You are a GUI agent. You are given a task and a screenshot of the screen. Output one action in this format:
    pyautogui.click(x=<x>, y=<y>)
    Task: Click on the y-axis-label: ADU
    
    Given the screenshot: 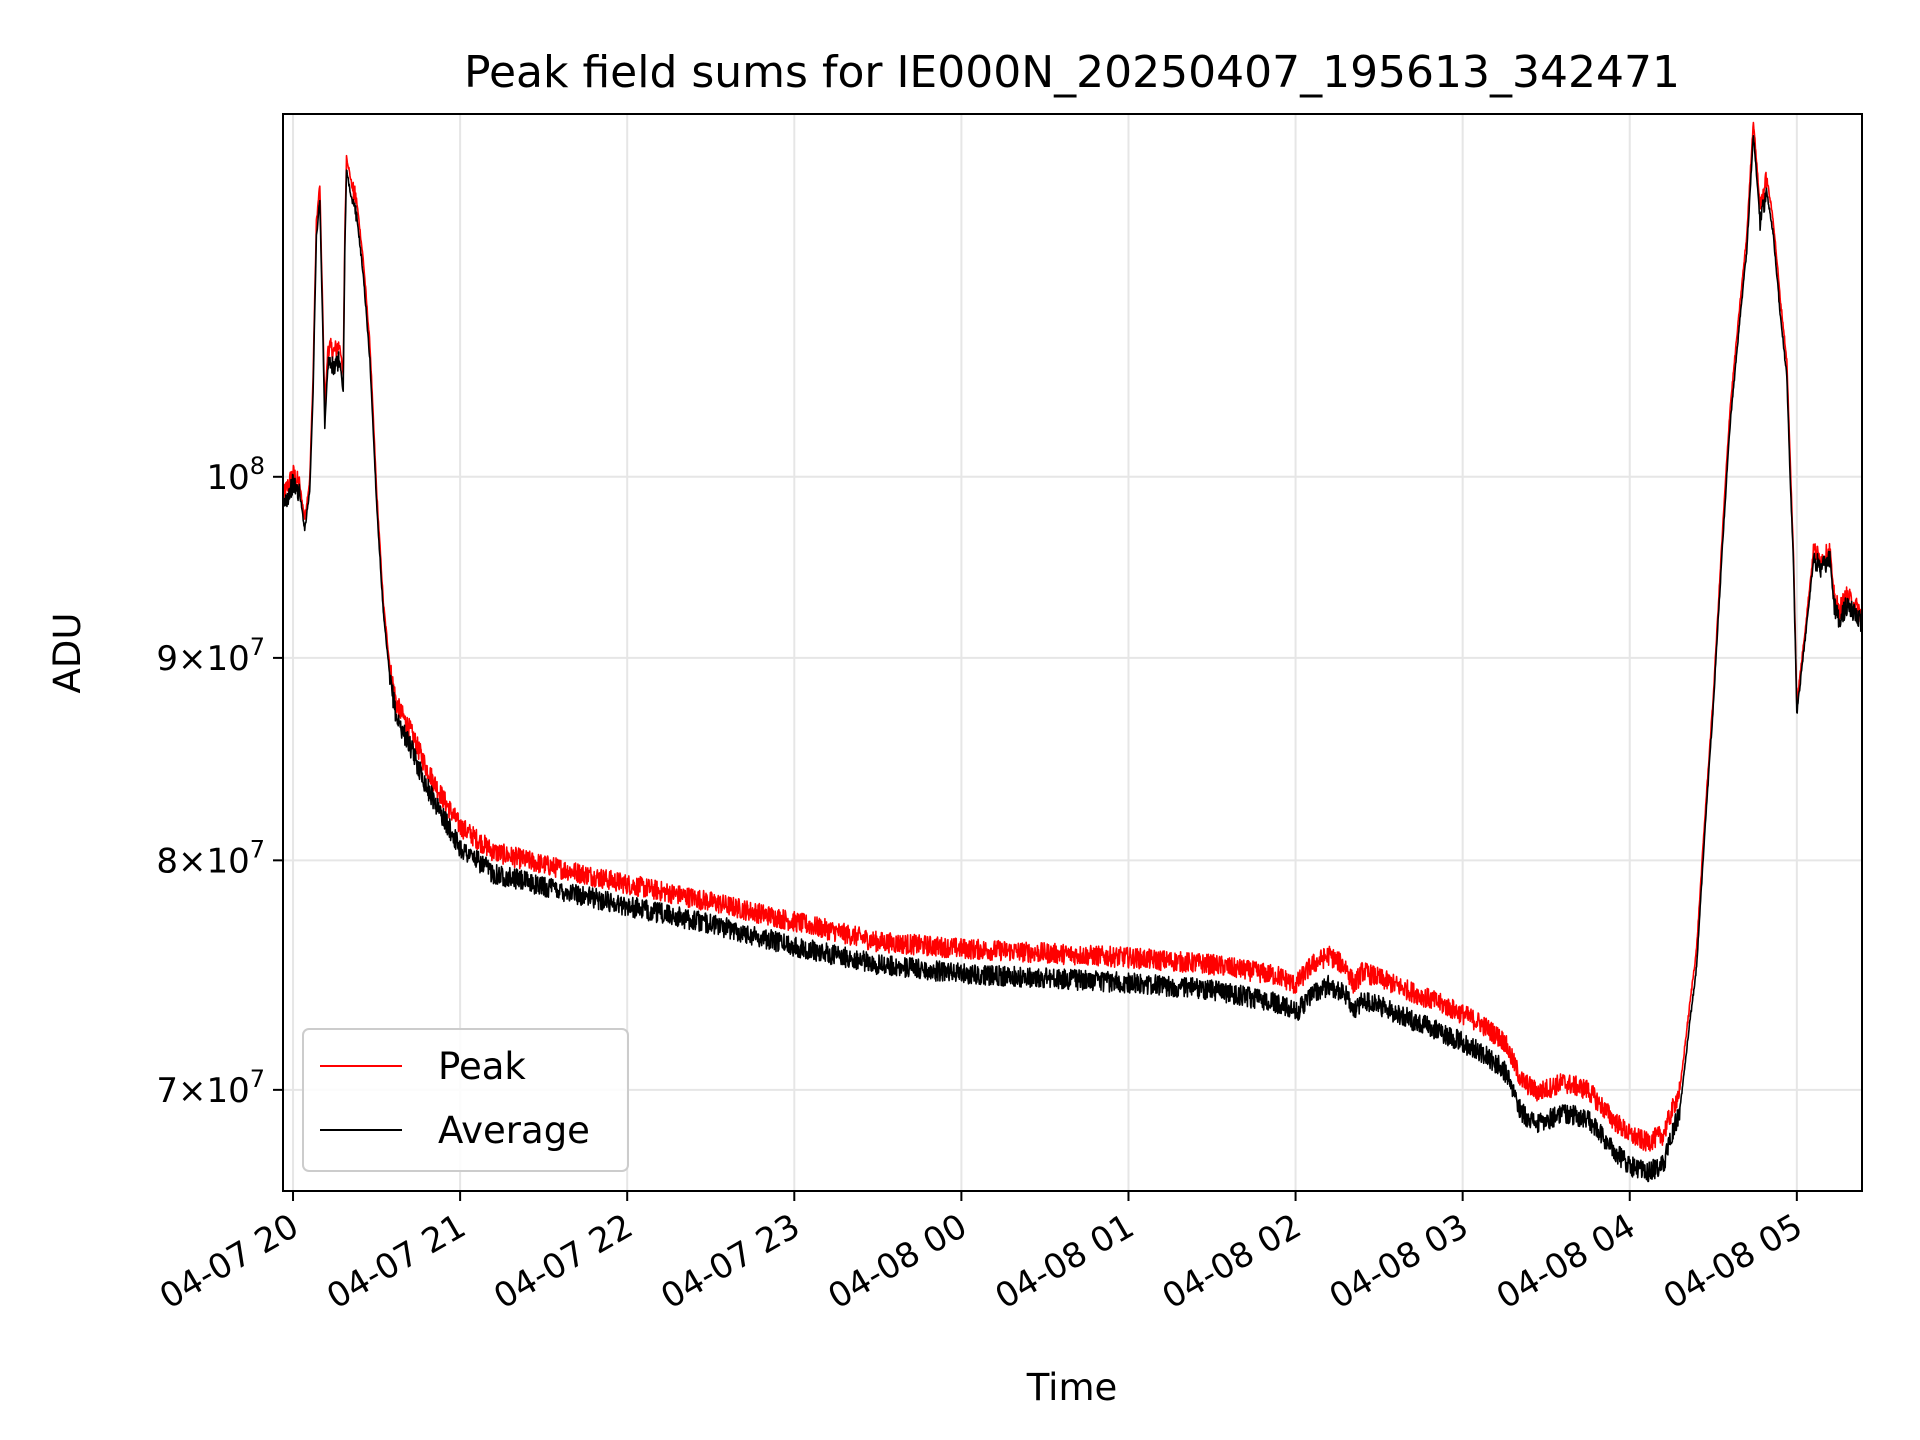 What is the action you would take?
    pyautogui.click(x=67, y=653)
    